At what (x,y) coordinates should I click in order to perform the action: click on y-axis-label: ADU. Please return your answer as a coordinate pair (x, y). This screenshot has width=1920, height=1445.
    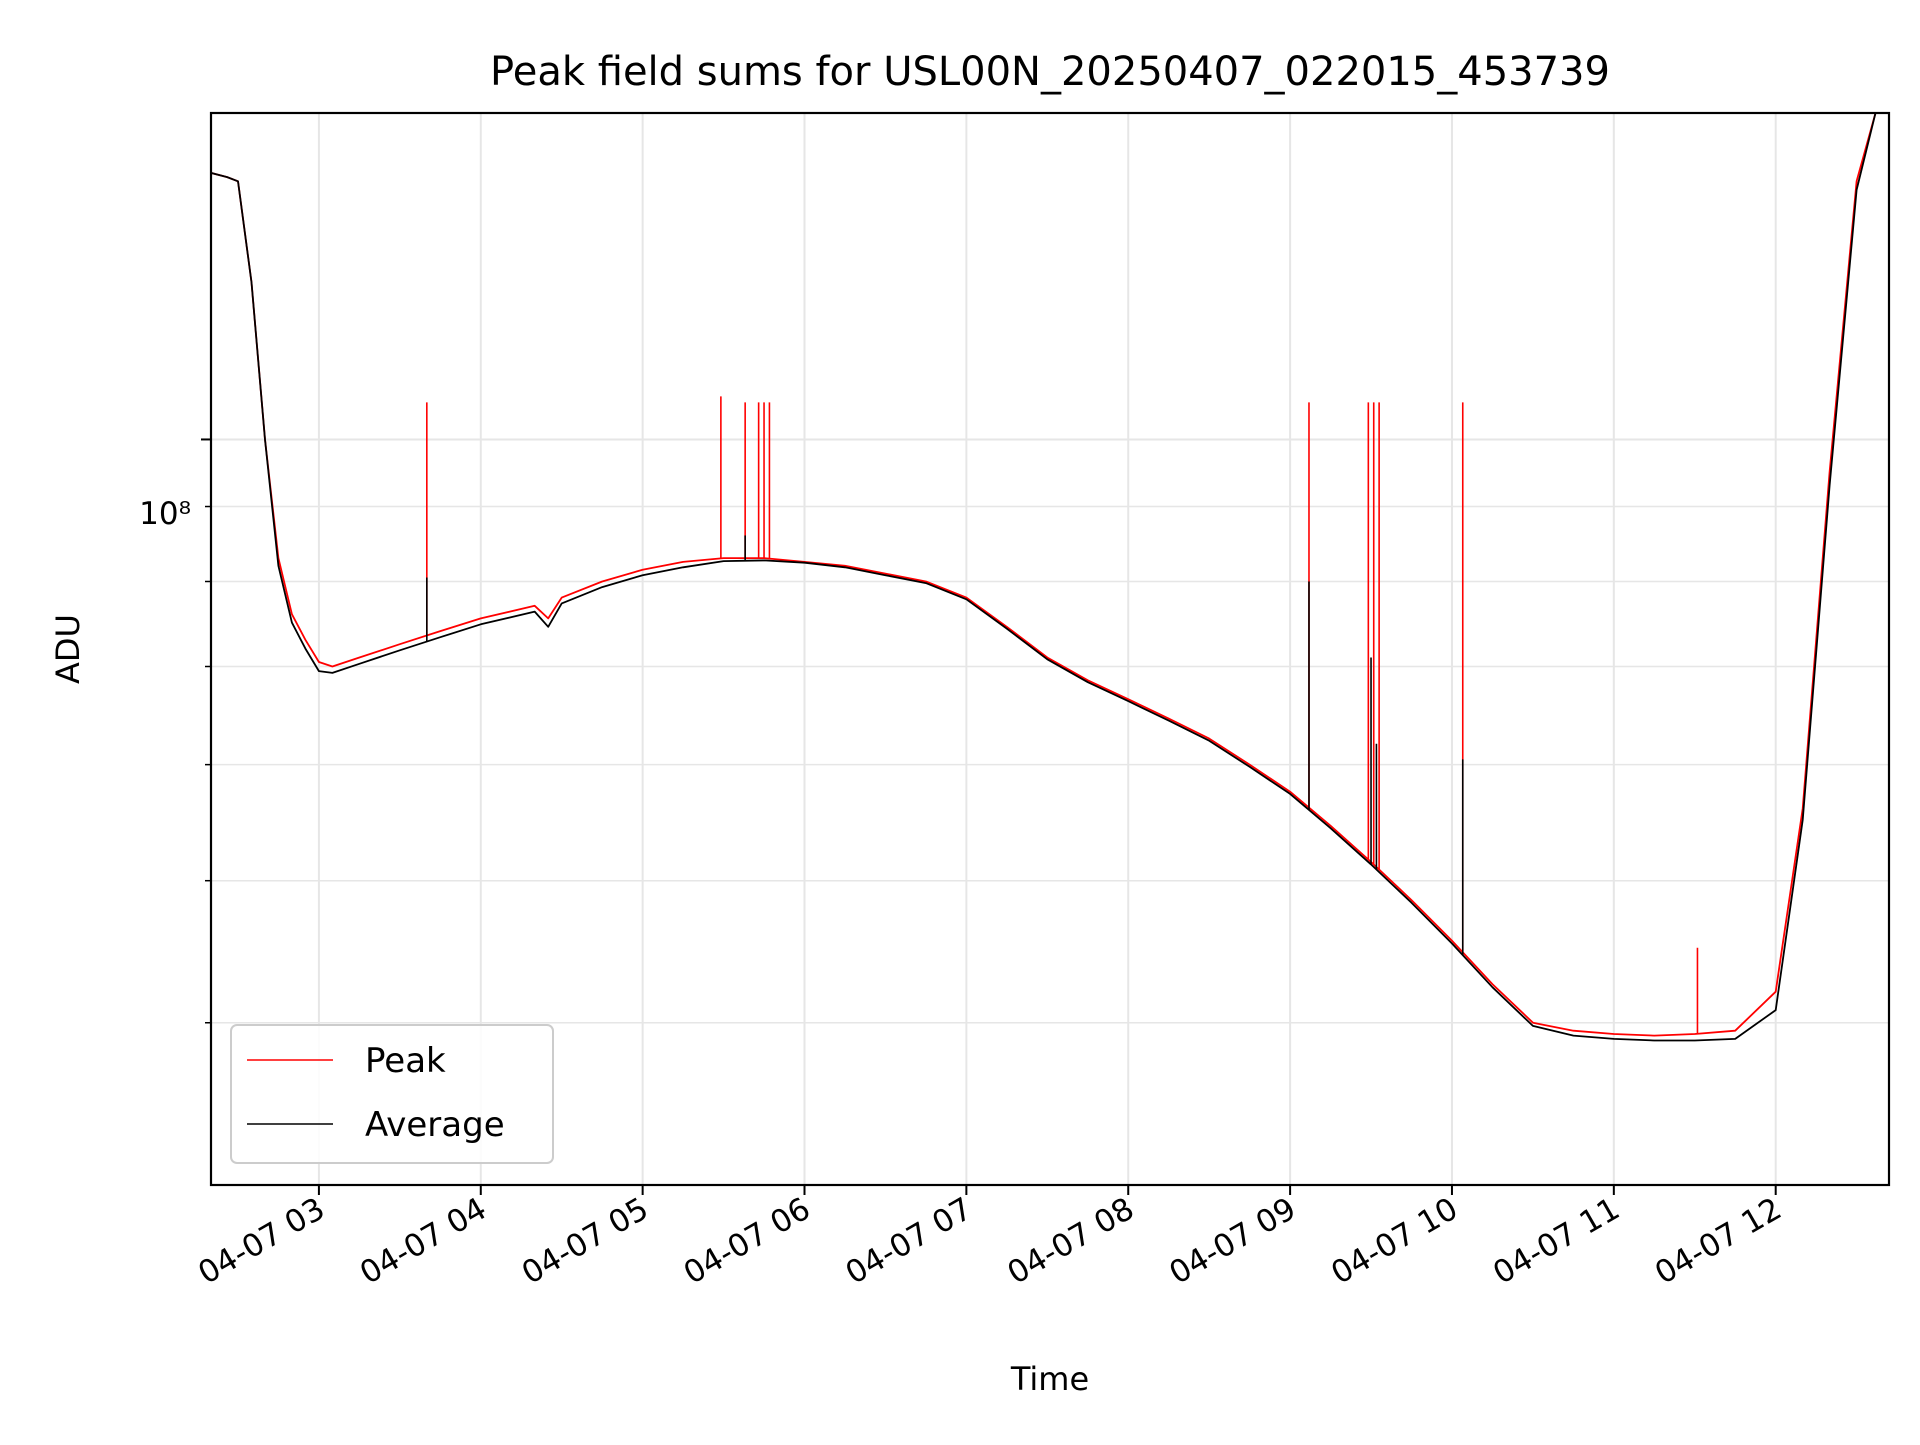
    Looking at the image, I should click on (68, 649).